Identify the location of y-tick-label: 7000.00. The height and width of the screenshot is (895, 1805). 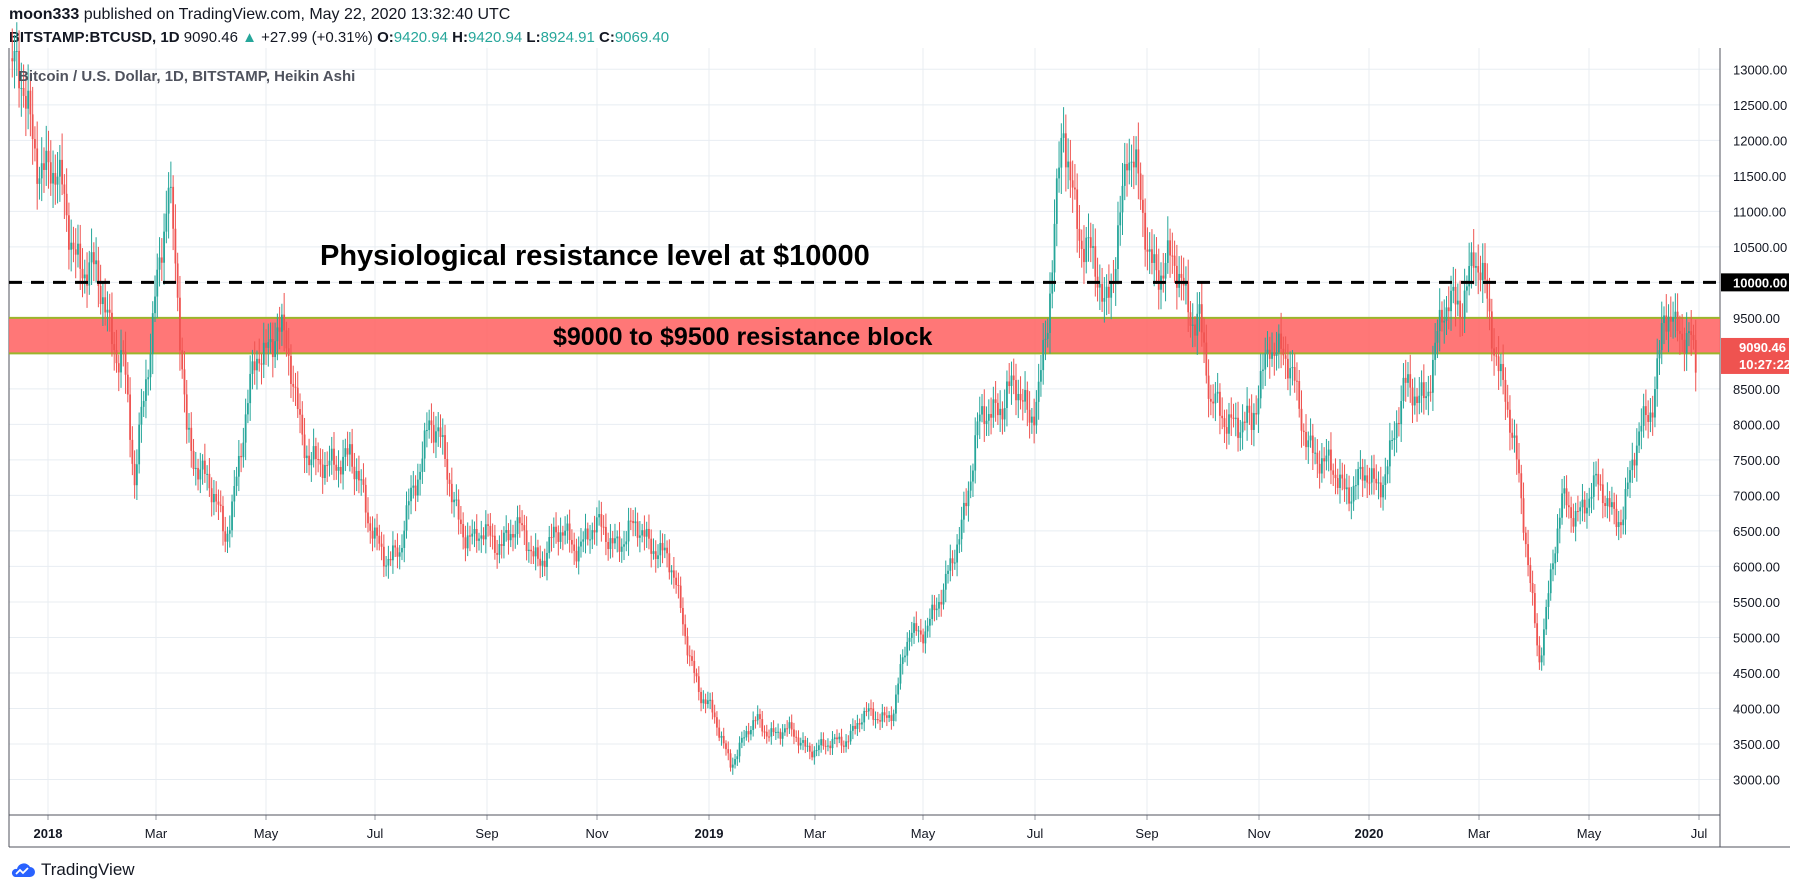
(1756, 495).